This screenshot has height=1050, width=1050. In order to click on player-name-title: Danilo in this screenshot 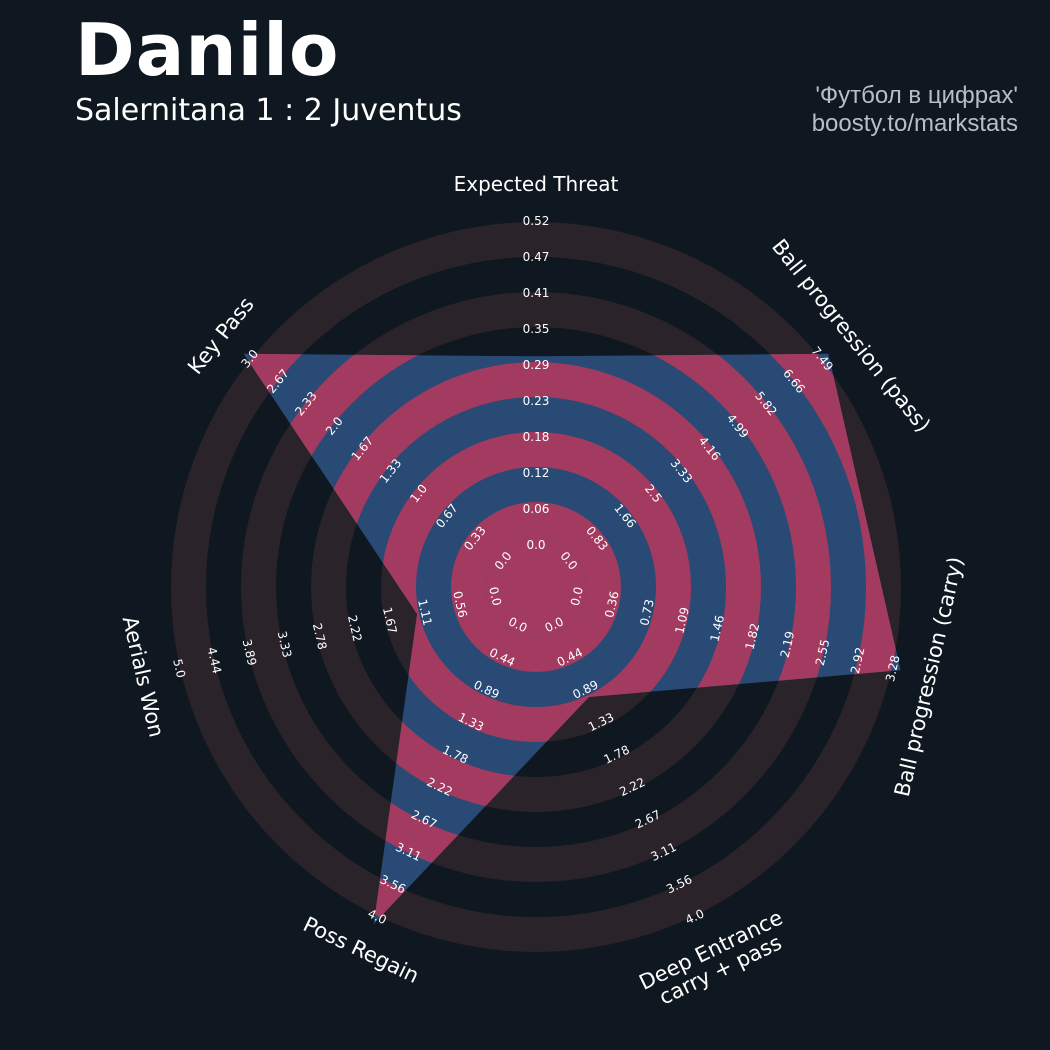, I will do `click(207, 50)`.